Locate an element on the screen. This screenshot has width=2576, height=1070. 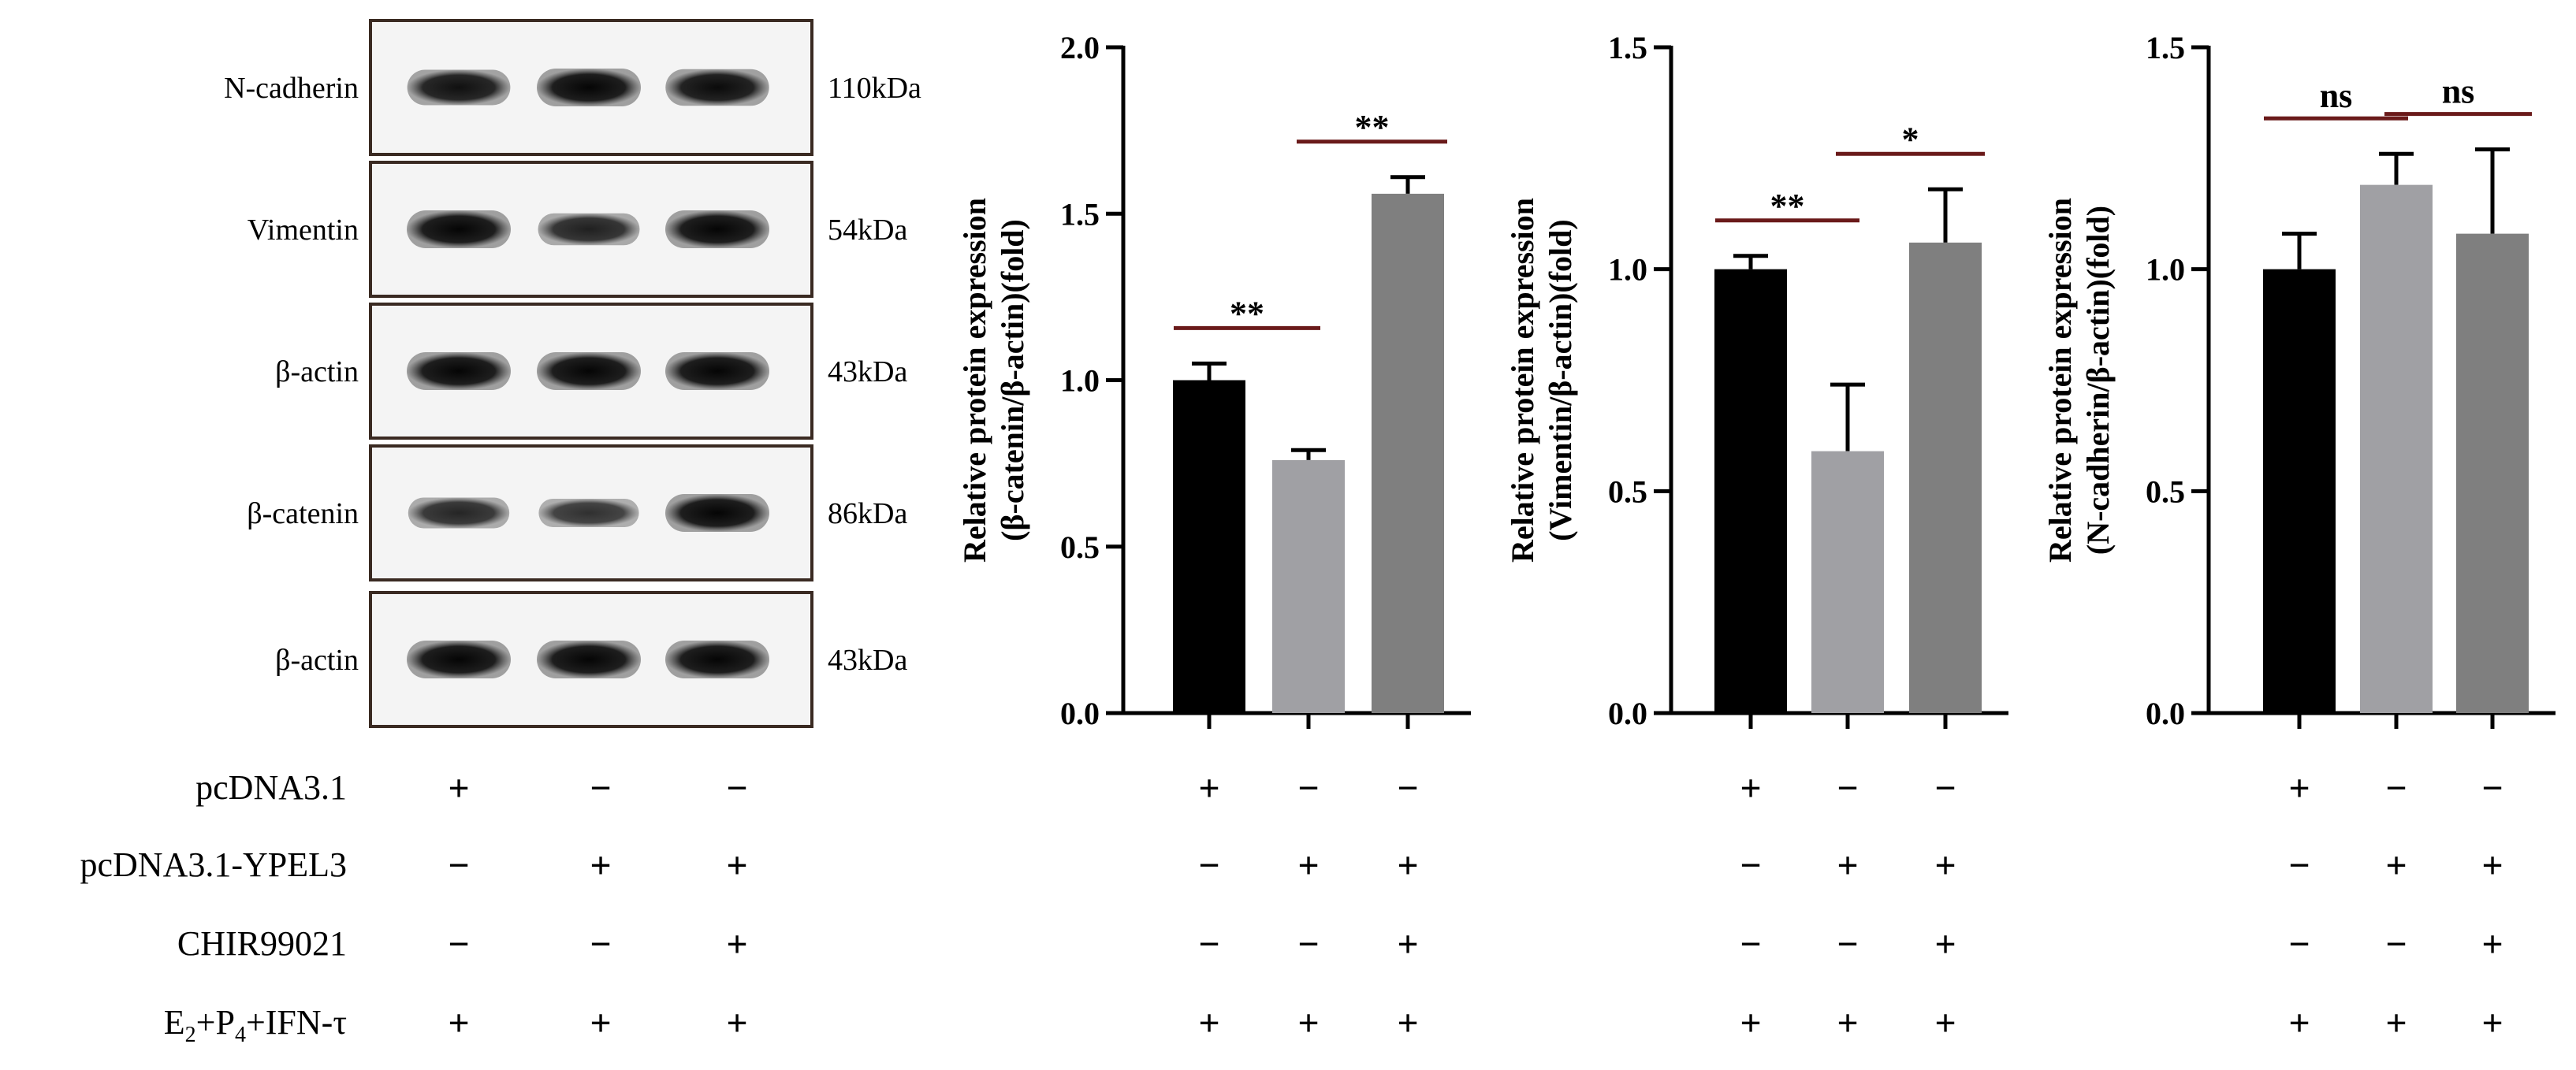
condition-label: CHIR99021 is located at coordinates (262, 943).